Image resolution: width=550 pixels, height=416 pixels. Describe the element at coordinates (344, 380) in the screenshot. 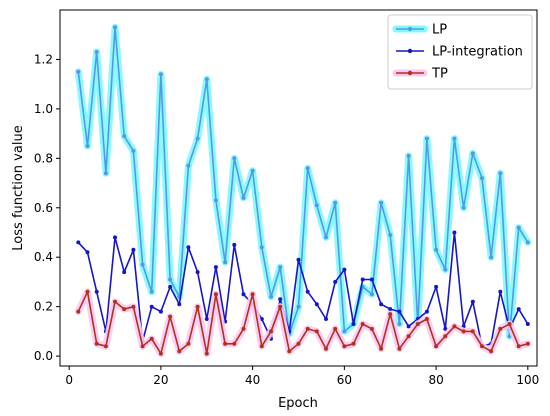

I see `x-tick-label-3: 60` at that location.